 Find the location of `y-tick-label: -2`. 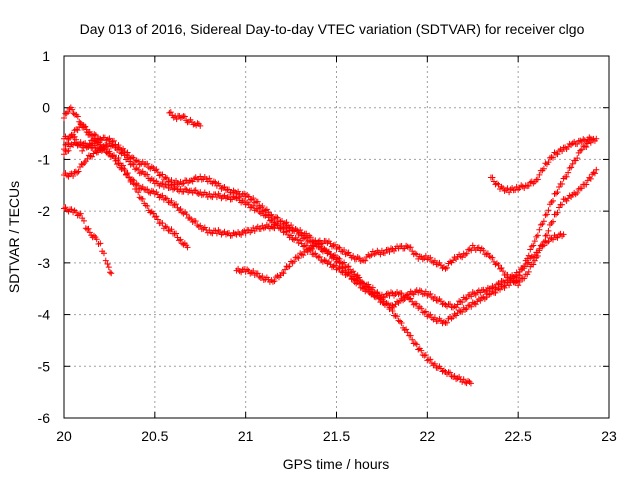

y-tick-label: -2 is located at coordinates (44, 211).